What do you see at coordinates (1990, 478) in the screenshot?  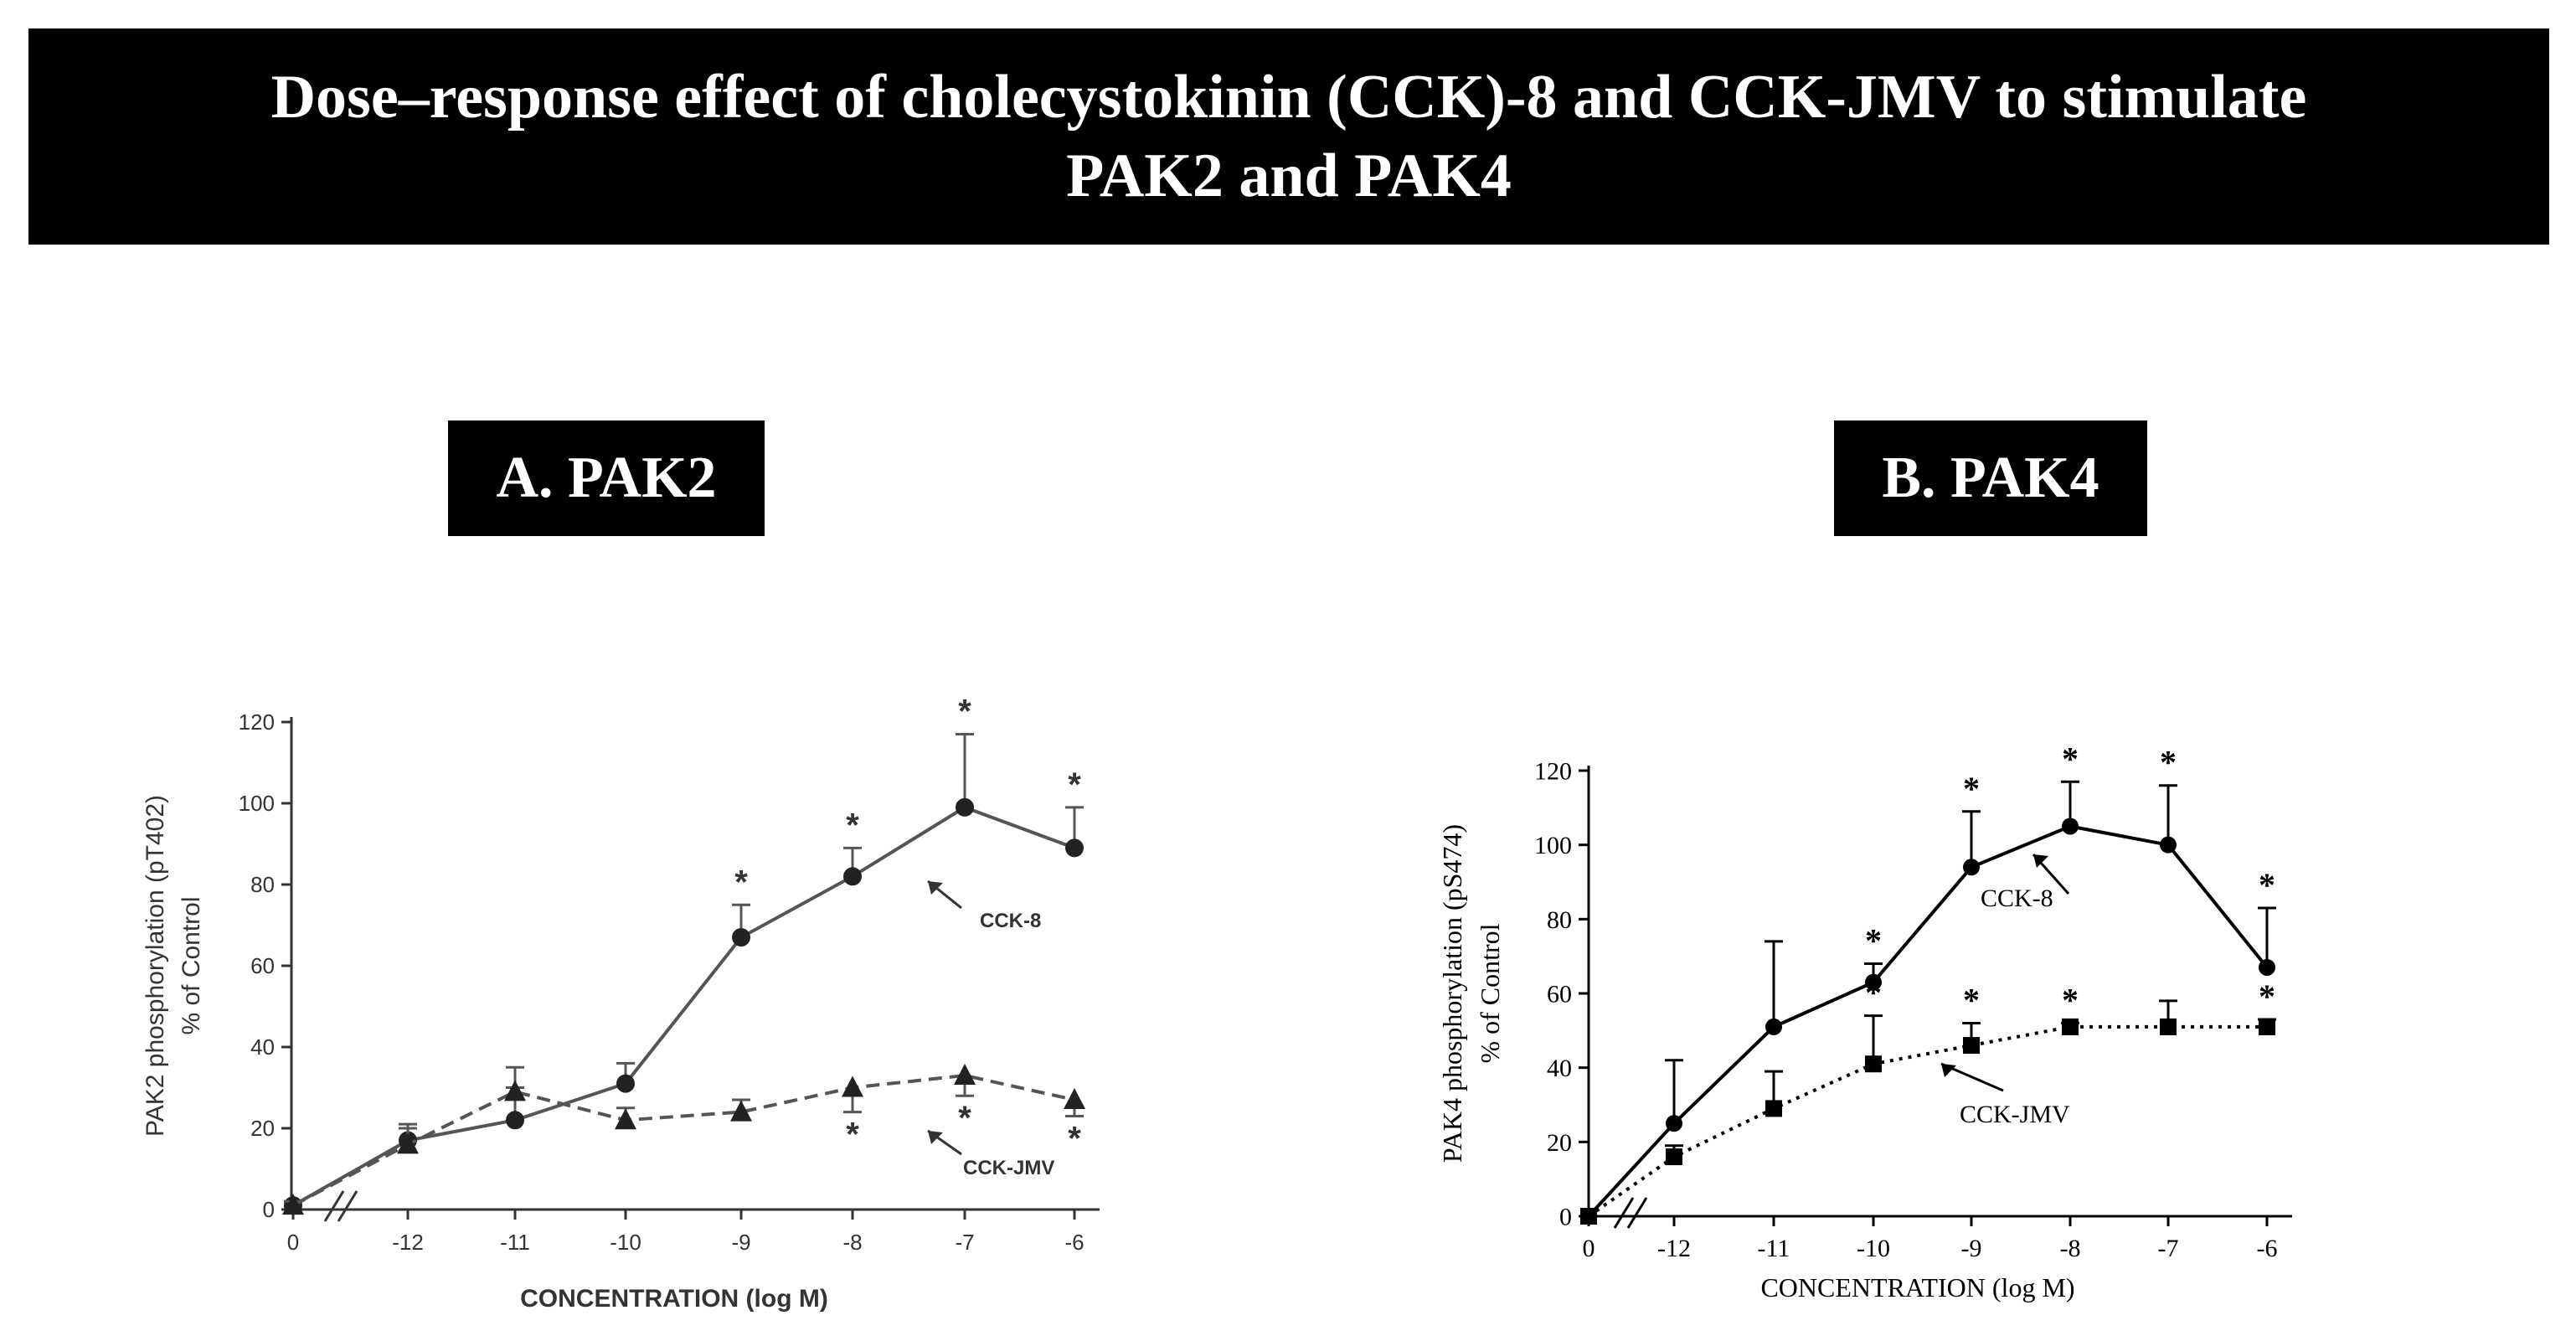 I see `panel-b-label: B. PAK4` at bounding box center [1990, 478].